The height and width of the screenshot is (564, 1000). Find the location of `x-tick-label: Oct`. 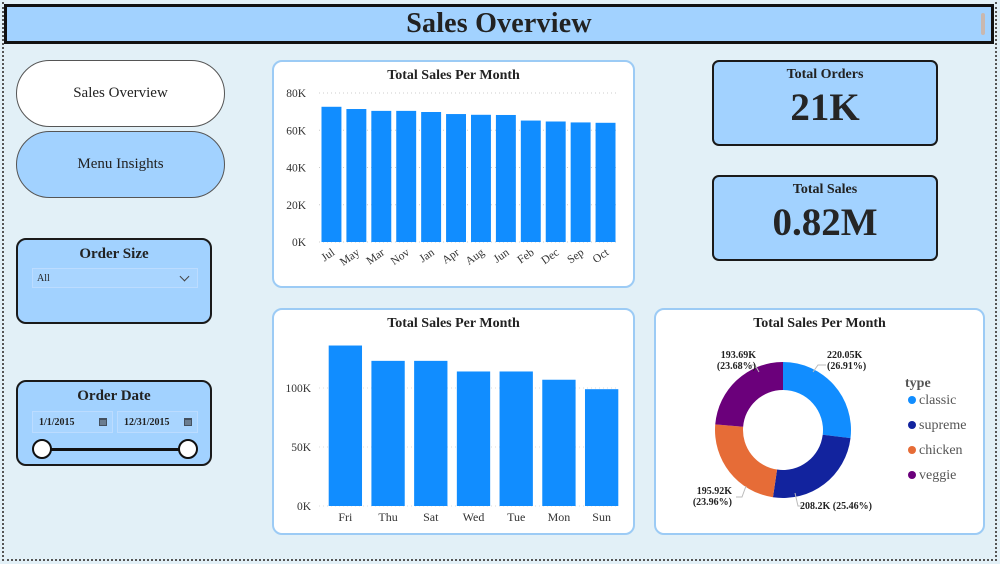

x-tick-label: Oct is located at coordinates (601, 256).